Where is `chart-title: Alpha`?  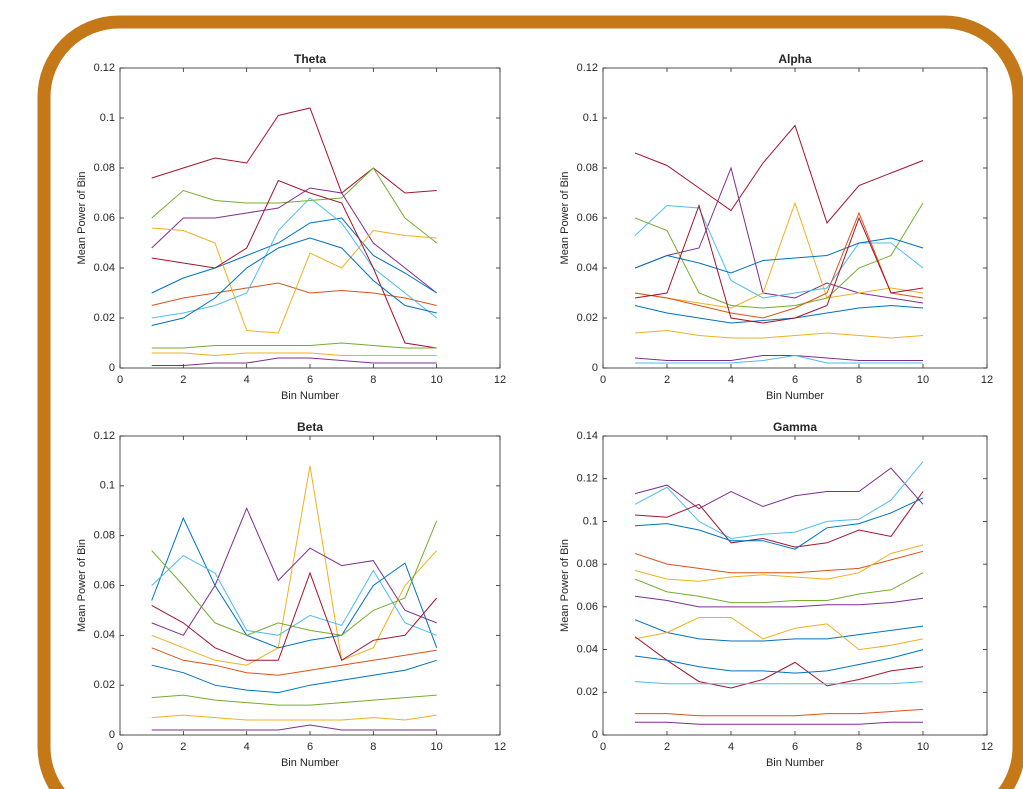 chart-title: Alpha is located at coordinates (795, 59).